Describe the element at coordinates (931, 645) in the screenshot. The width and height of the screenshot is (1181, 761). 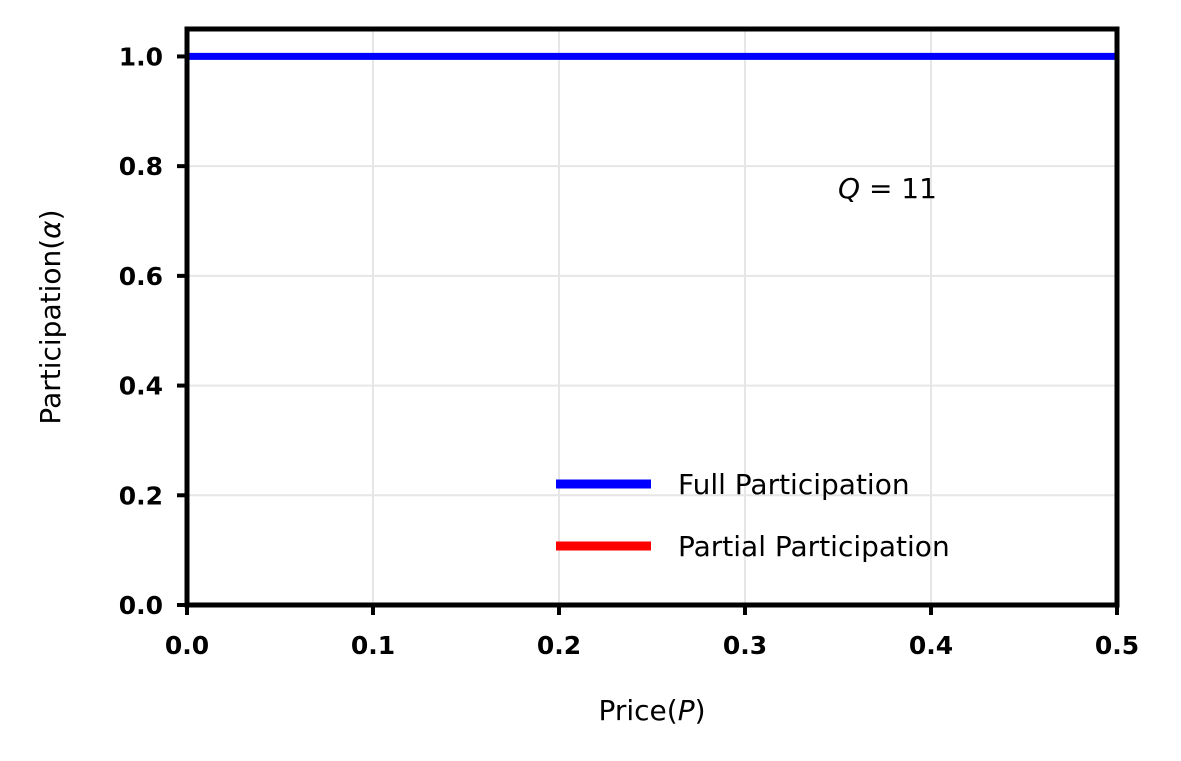
I see `x-tick-label: 0.4` at that location.